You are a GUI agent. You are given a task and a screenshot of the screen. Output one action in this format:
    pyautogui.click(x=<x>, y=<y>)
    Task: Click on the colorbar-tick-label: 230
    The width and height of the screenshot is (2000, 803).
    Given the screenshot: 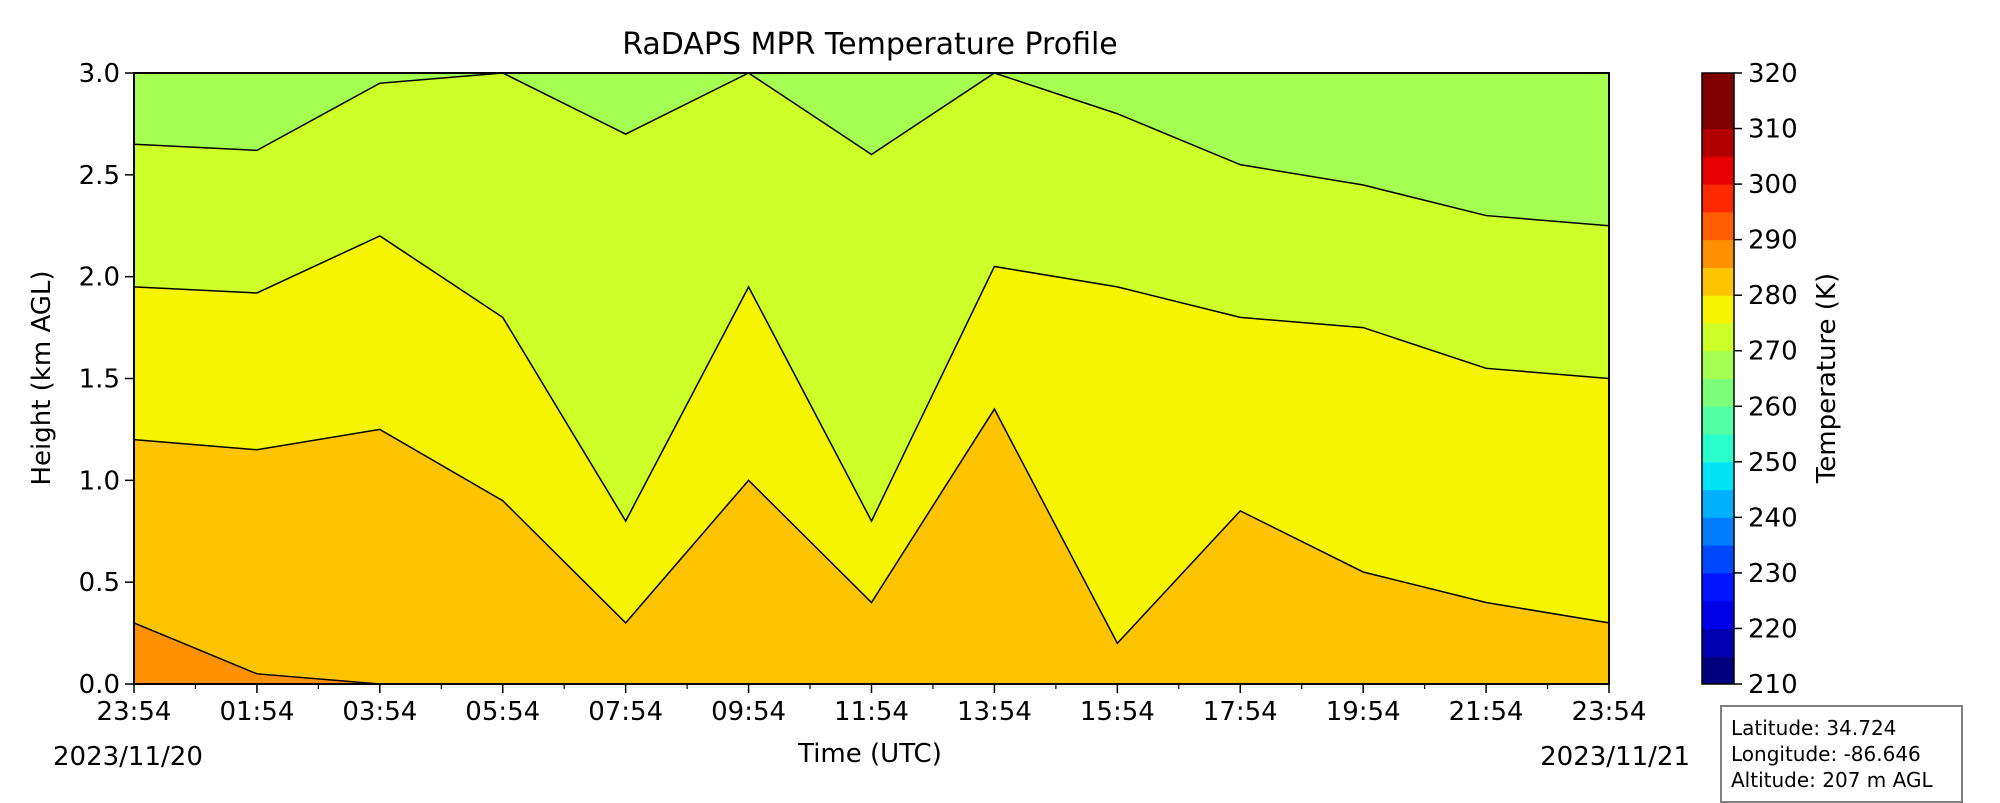 What is the action you would take?
    pyautogui.click(x=1773, y=574)
    